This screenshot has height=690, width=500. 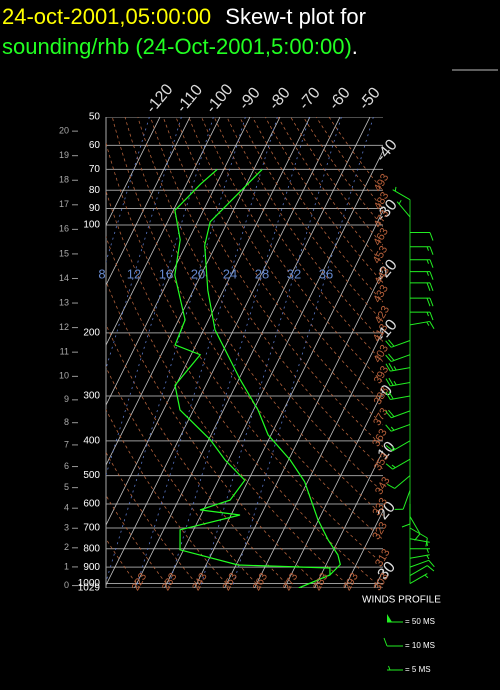 What do you see at coordinates (262, 273) in the screenshot?
I see `mixing-label: 28` at bounding box center [262, 273].